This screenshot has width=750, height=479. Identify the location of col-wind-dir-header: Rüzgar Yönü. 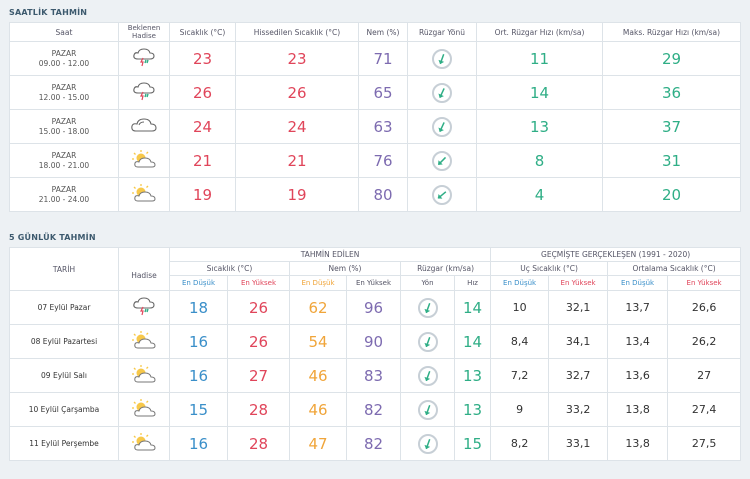
(442, 32).